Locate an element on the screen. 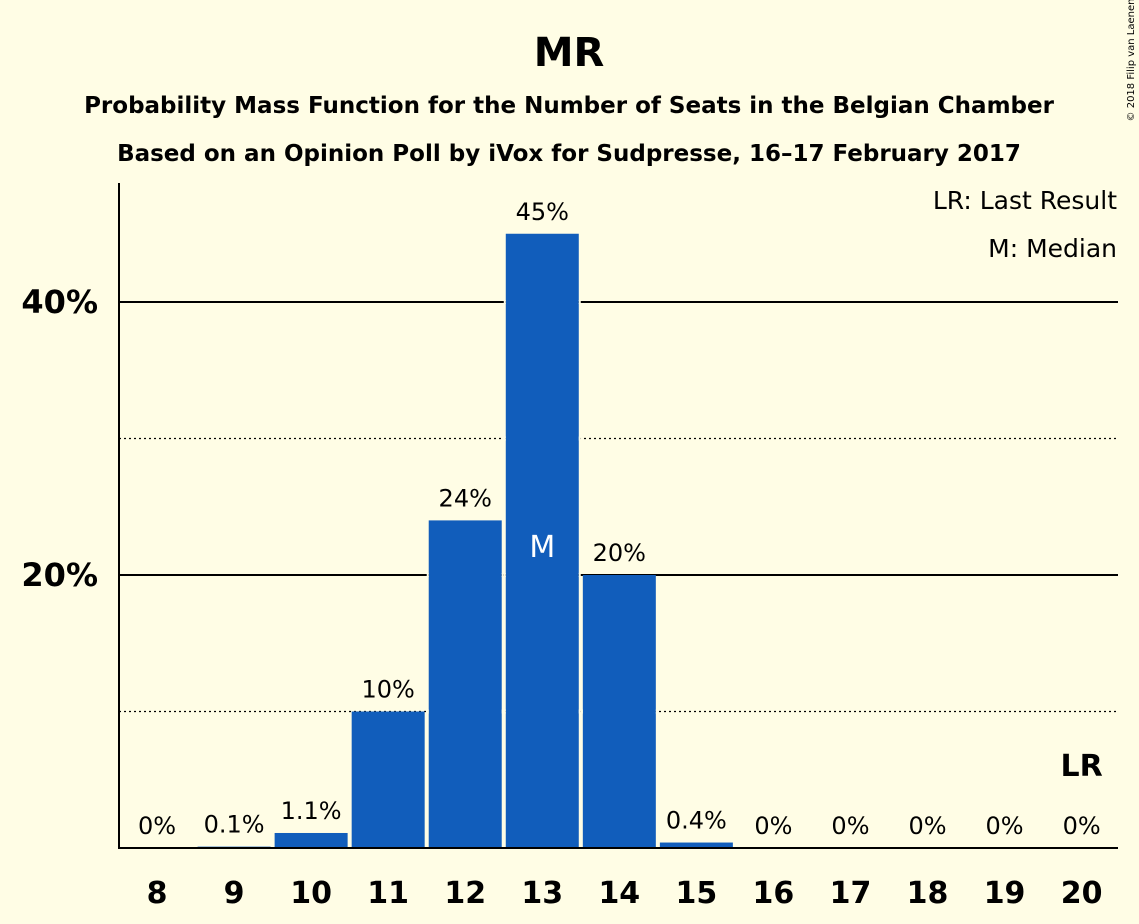  x-tick-label: 12 is located at coordinates (465, 893).